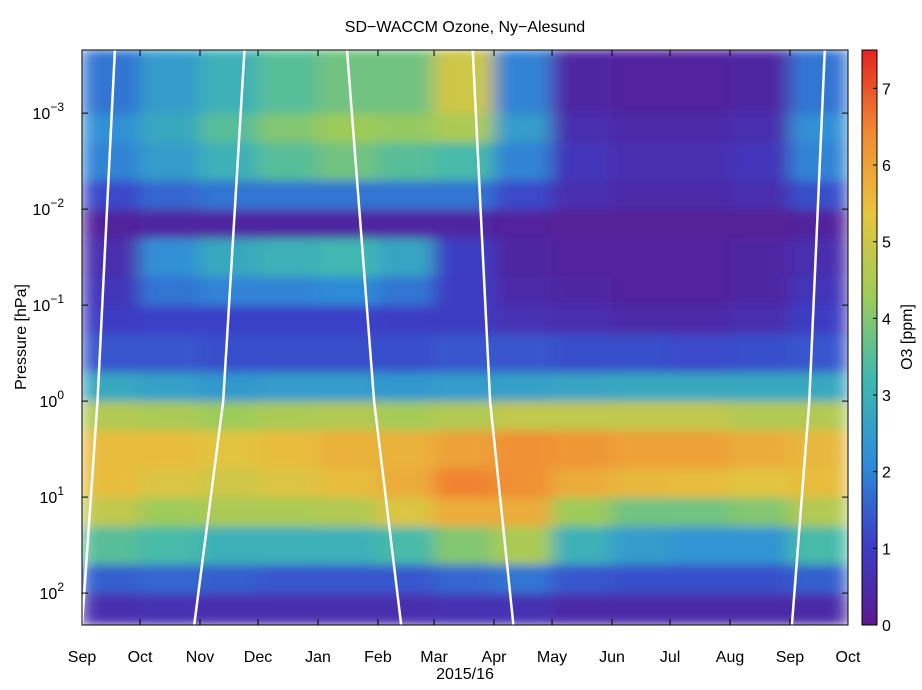  Describe the element at coordinates (52, 495) in the screenshot. I see `y-tick-label: 10¹` at that location.